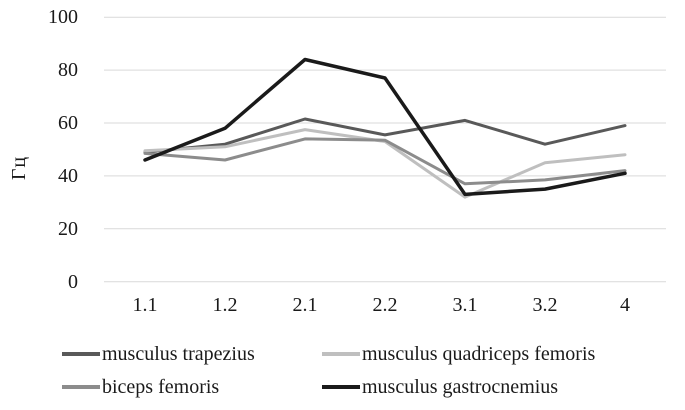 The image size is (685, 410). Describe the element at coordinates (68, 228) in the screenshot. I see `y-tick-label: 20` at that location.